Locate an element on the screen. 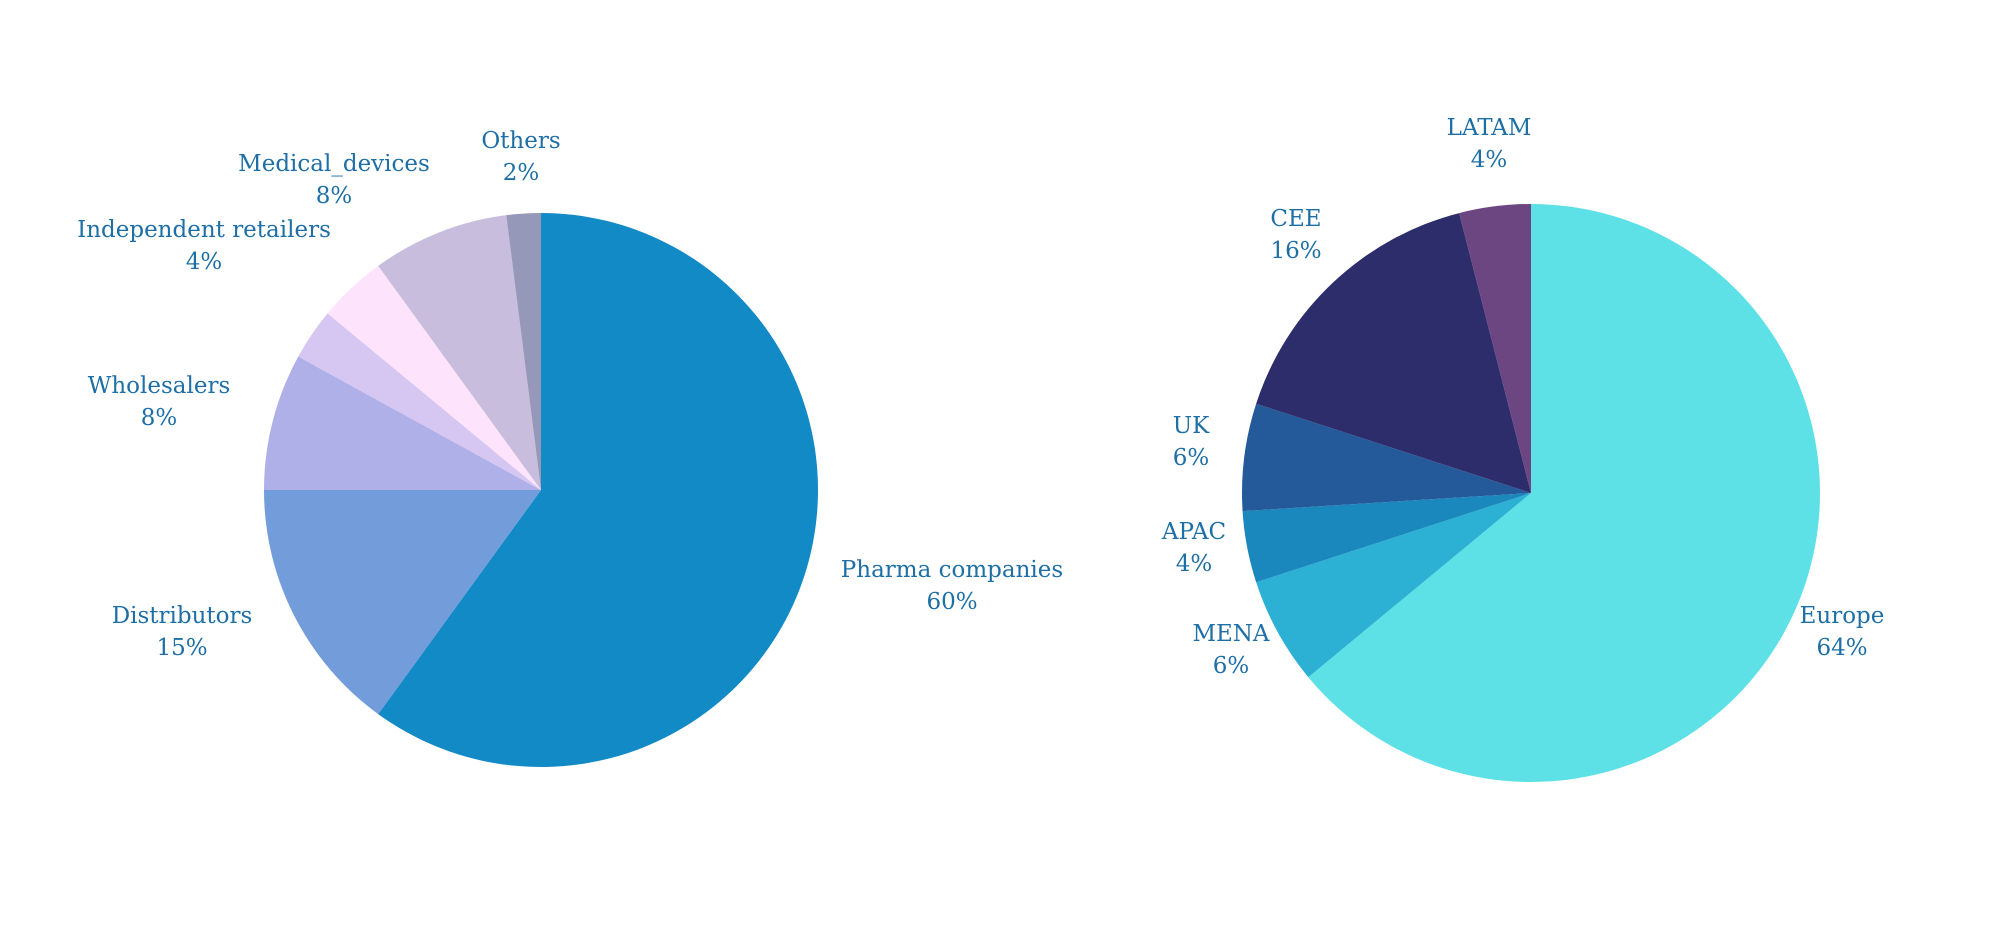  slice-label-medical-devices: Medical_devices is located at coordinates (334, 164).